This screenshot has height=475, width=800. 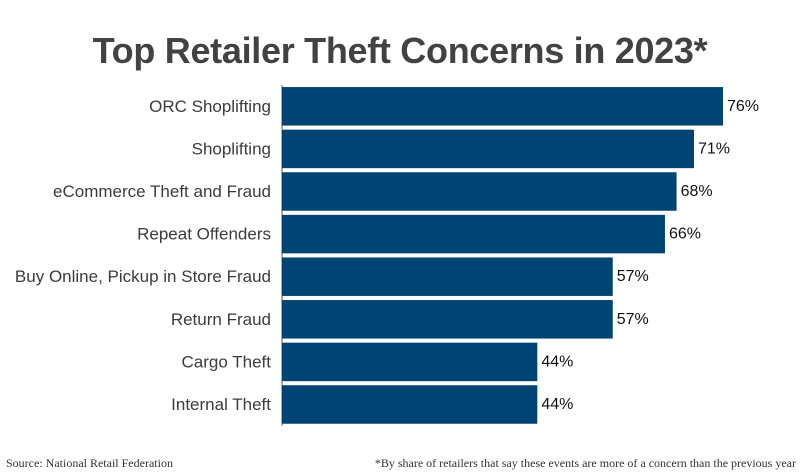 What do you see at coordinates (685, 234) in the screenshot?
I see `value-label: 66%` at bounding box center [685, 234].